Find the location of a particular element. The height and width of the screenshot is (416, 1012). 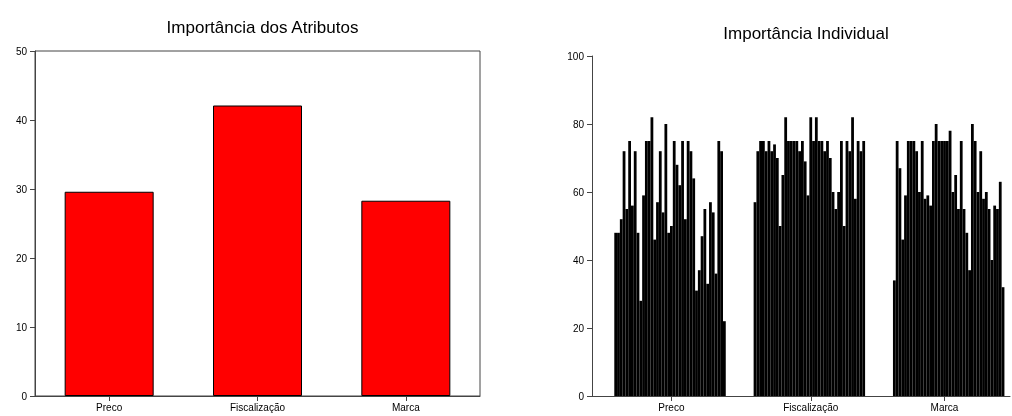

y-tick-label: 30 is located at coordinates (21, 189).